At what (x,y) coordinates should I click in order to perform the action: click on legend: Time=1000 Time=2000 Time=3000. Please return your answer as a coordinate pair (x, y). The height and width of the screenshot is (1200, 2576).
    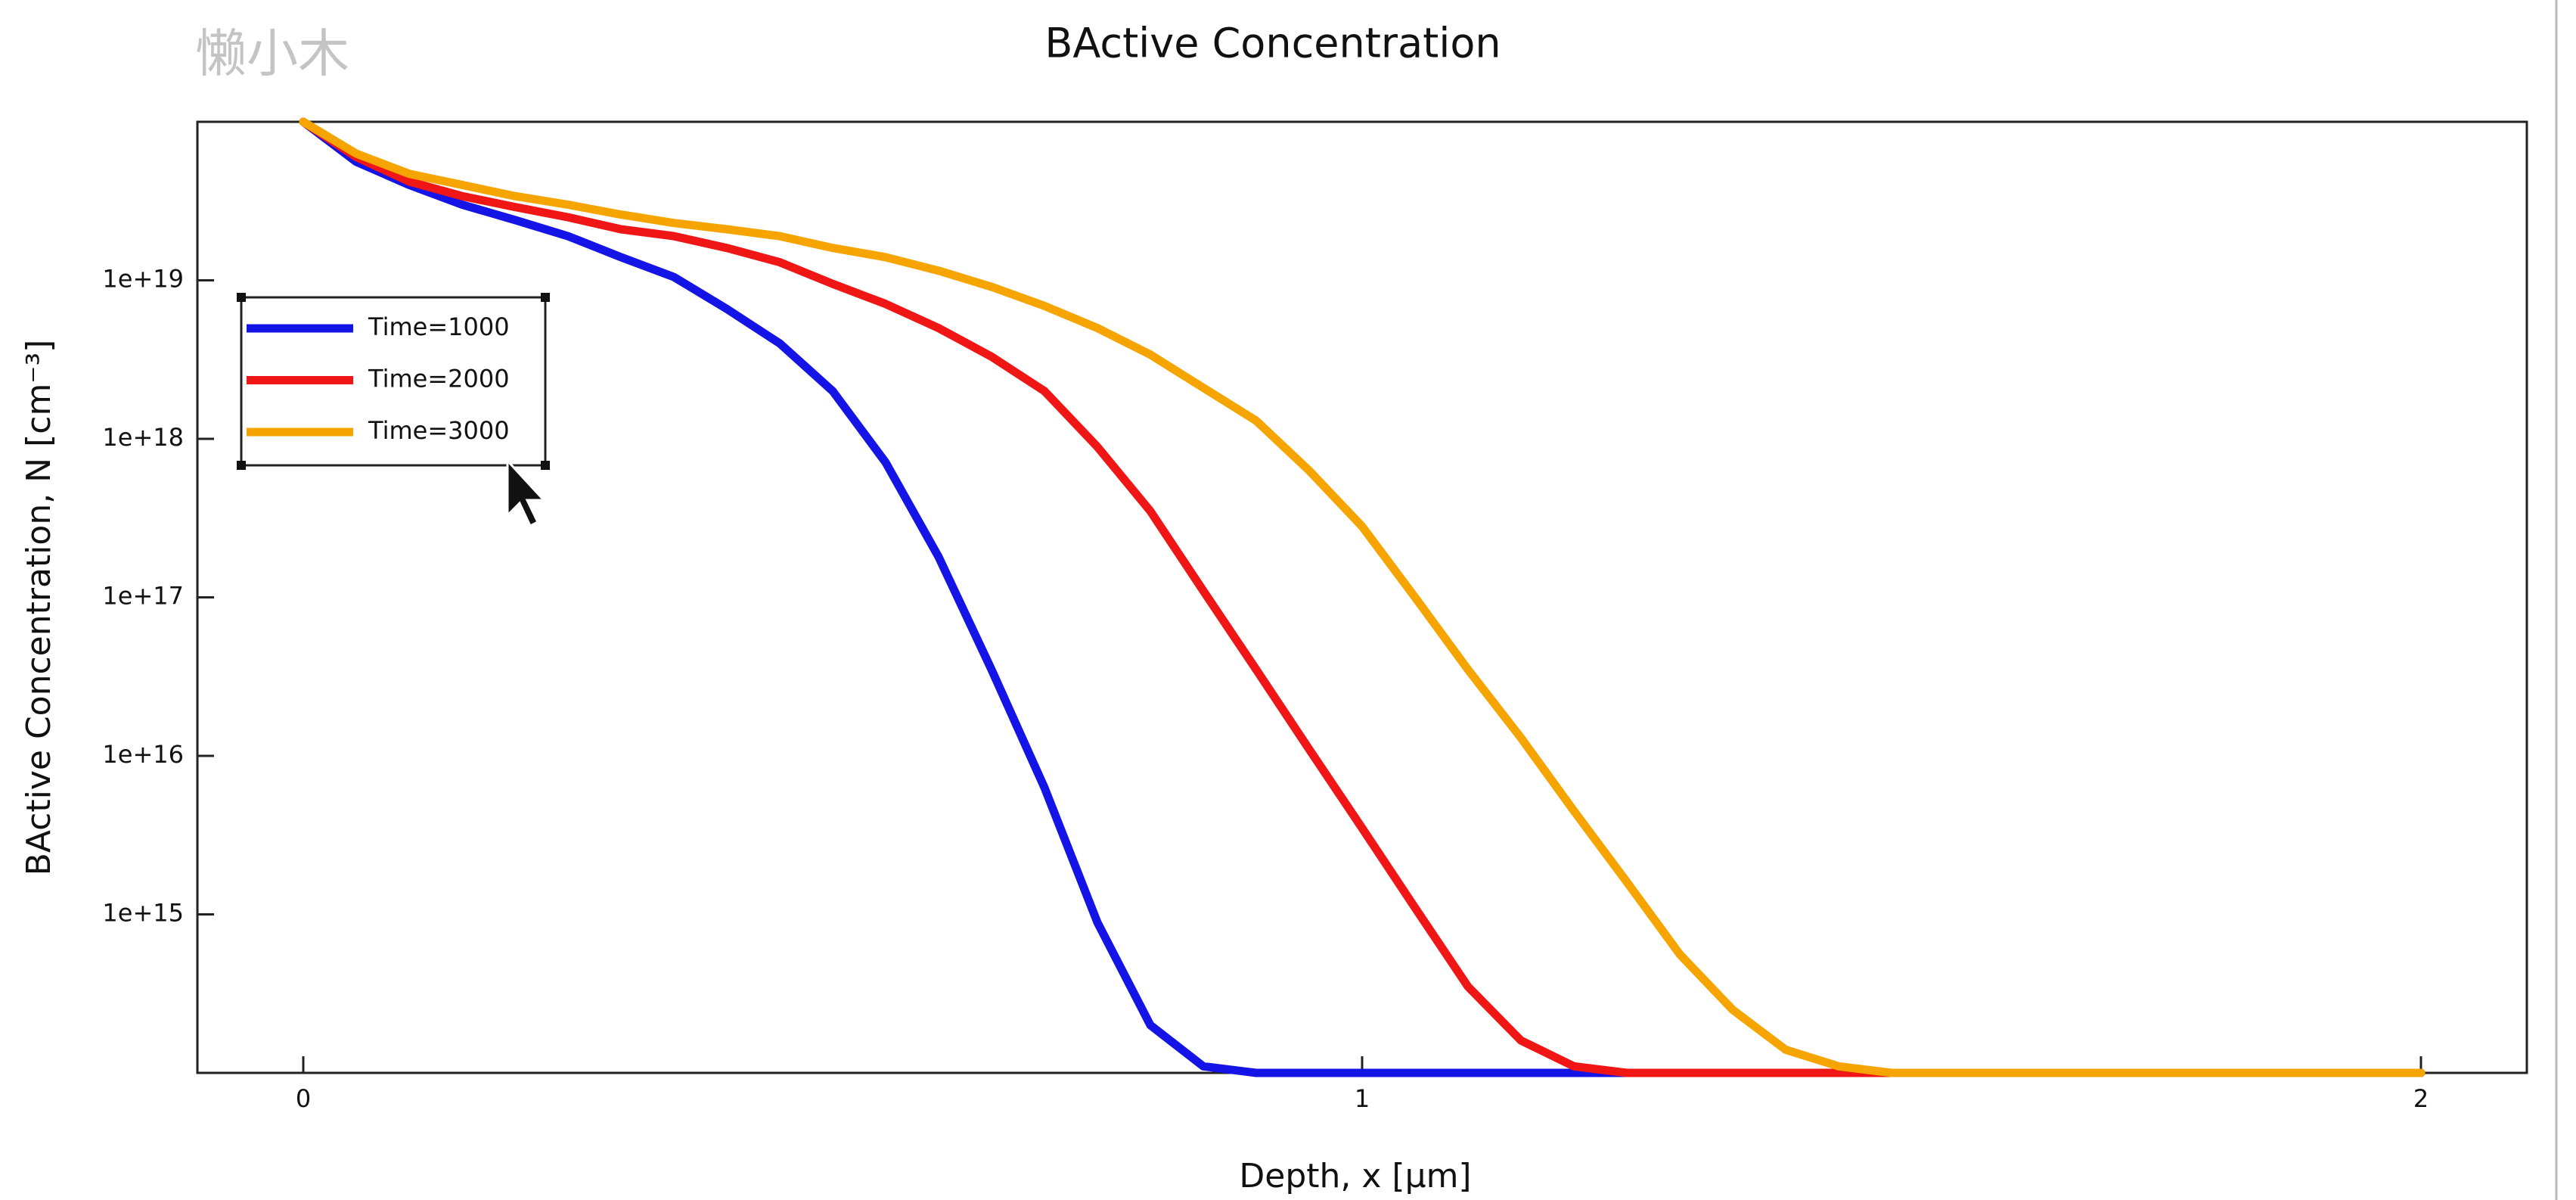
    Looking at the image, I should click on (393, 382).